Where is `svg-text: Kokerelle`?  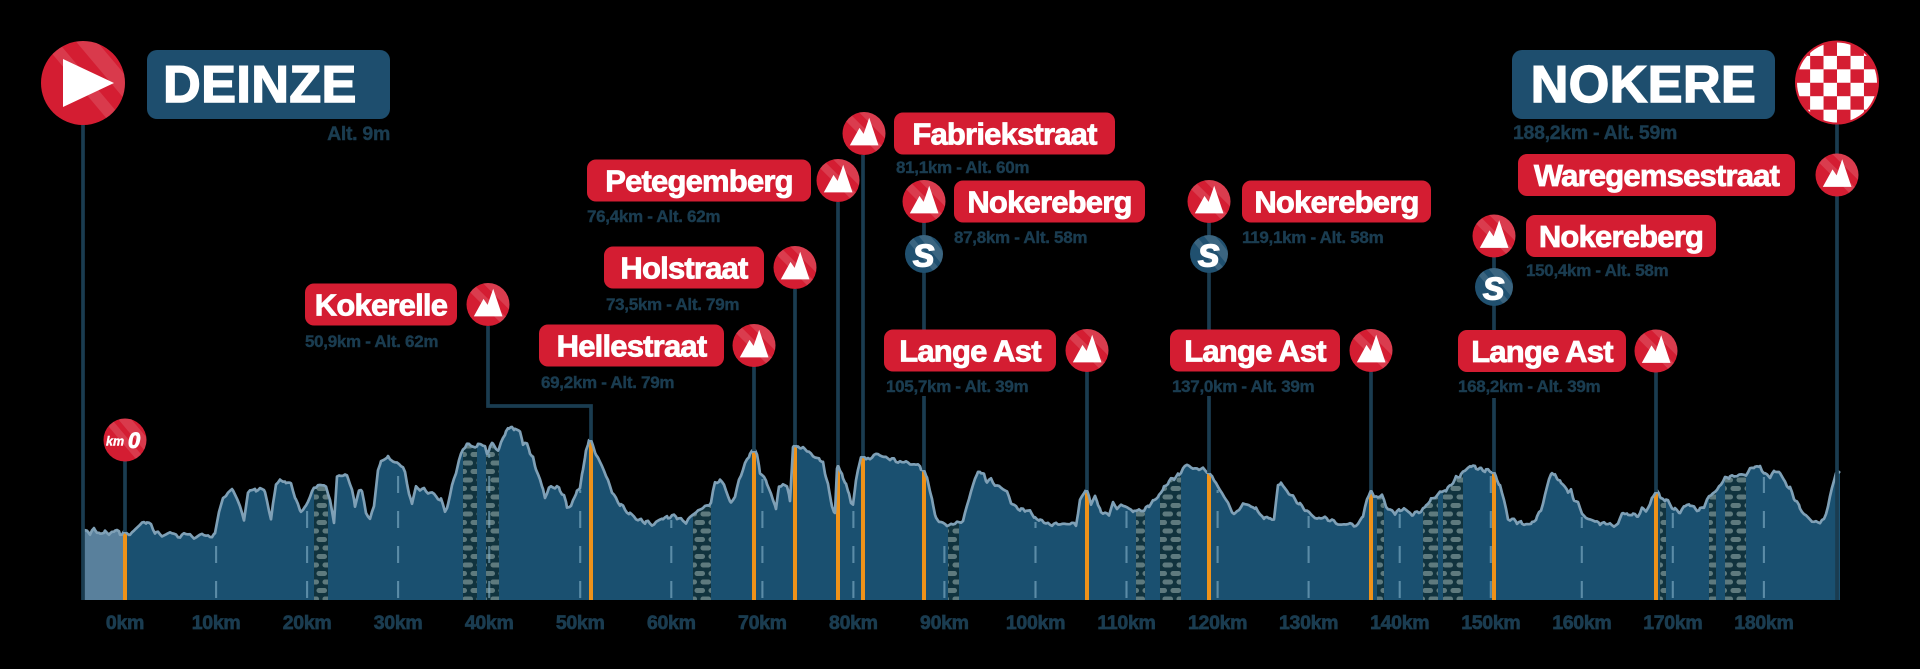 svg-text: Kokerelle is located at coordinates (381, 305).